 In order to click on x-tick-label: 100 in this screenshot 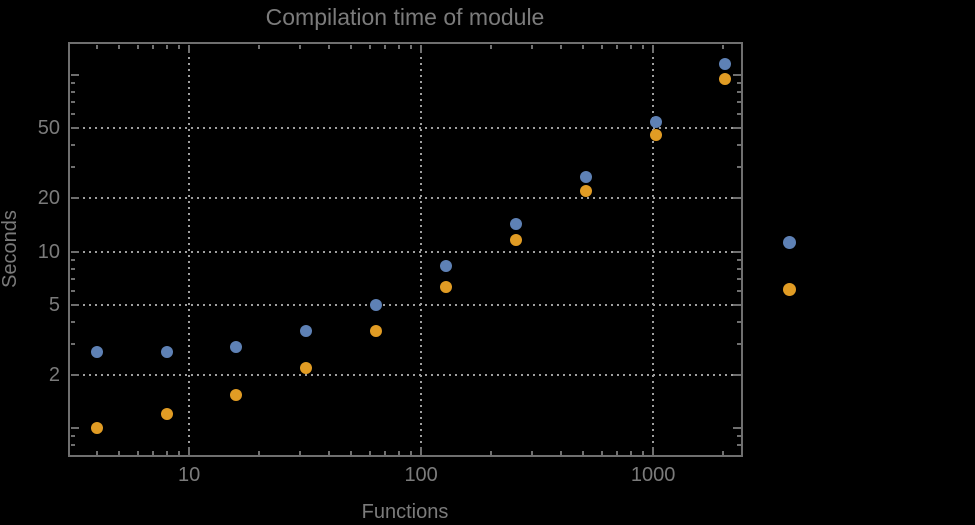, I will do `click(421, 475)`.